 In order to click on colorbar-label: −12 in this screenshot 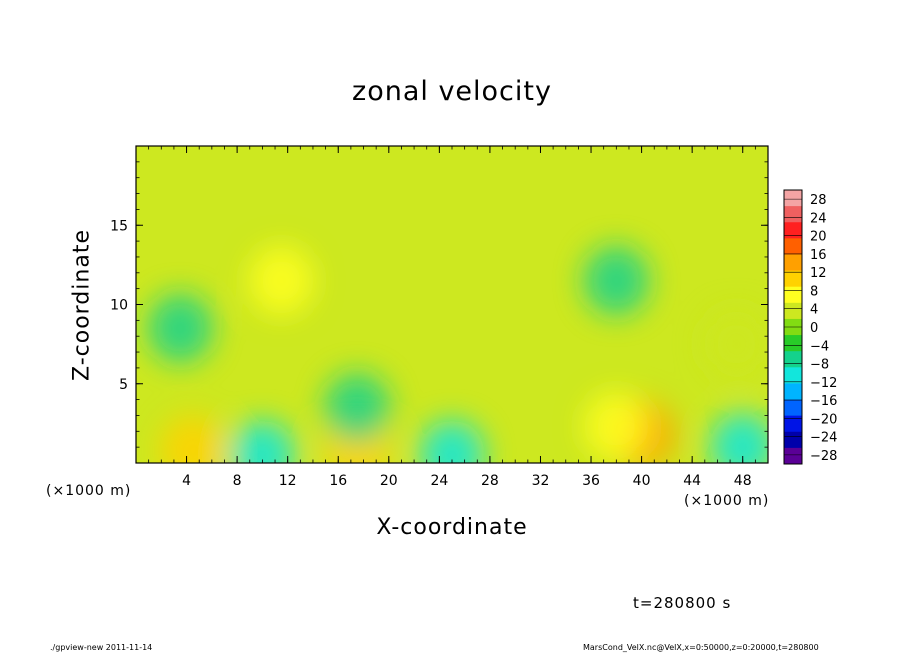, I will do `click(823, 383)`.